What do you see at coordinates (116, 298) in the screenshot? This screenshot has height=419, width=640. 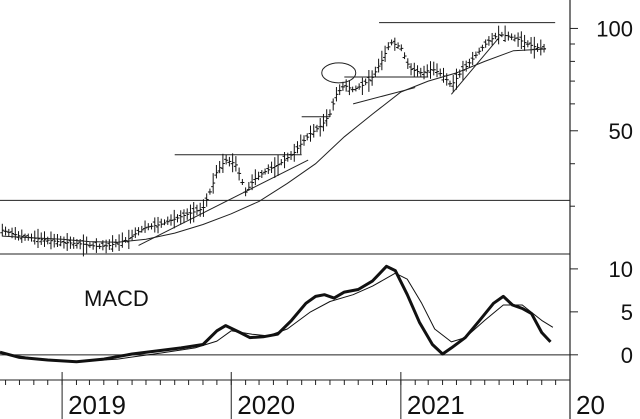 I see `macd-panel-label: MACD` at bounding box center [116, 298].